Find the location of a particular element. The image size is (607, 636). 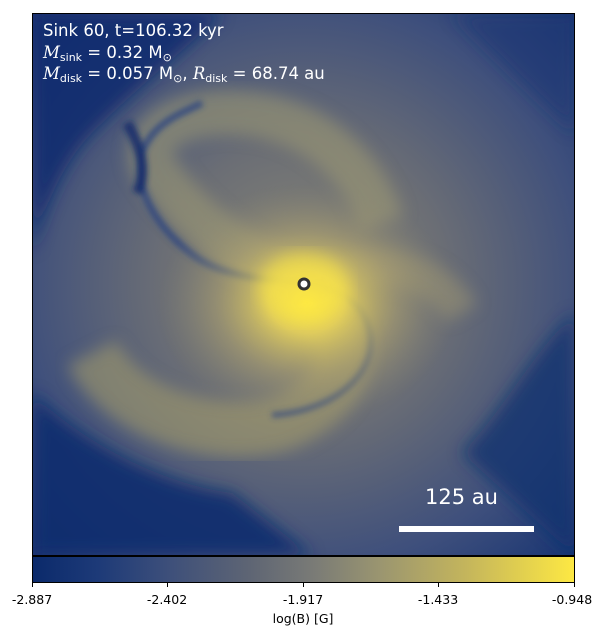

sink-marker is located at coordinates (304, 284).